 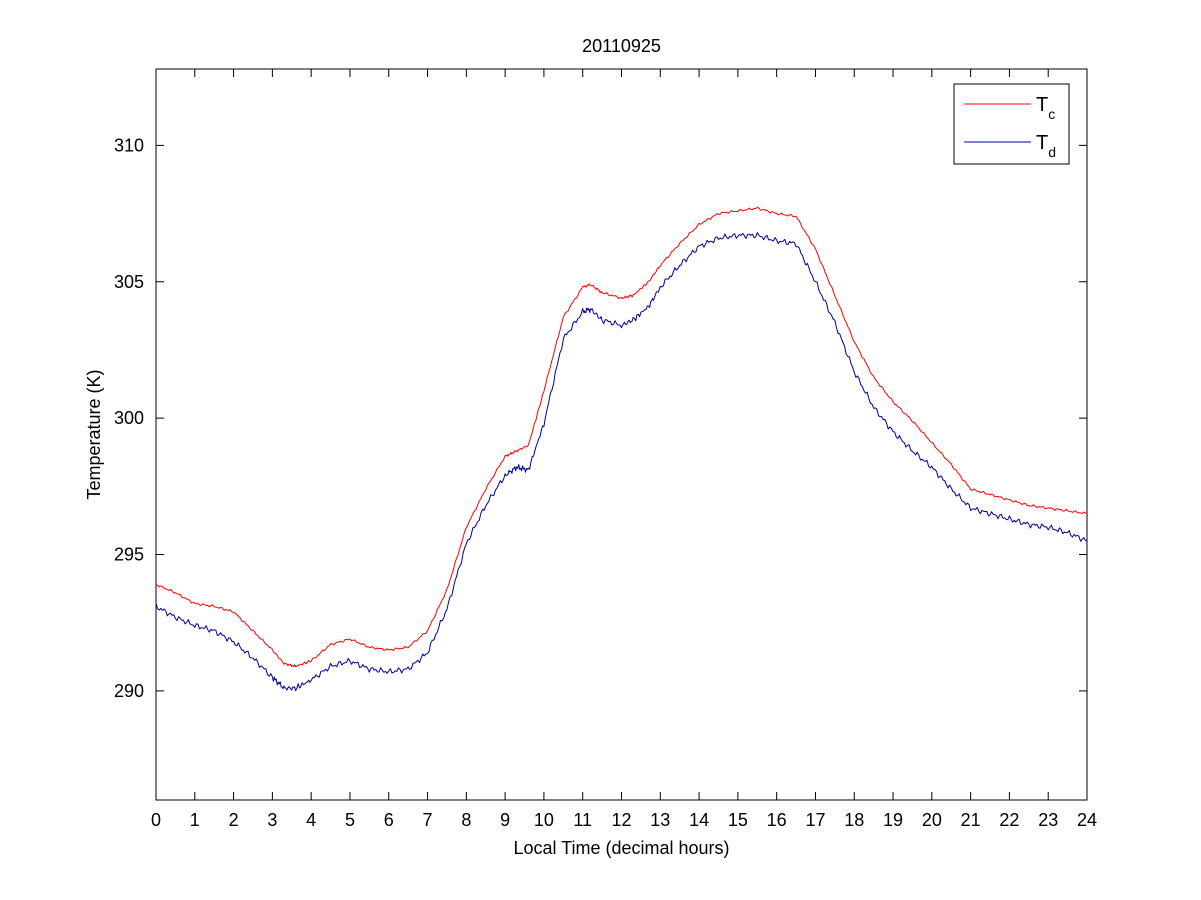 What do you see at coordinates (815, 820) in the screenshot?
I see `x-tick-label: 17` at bounding box center [815, 820].